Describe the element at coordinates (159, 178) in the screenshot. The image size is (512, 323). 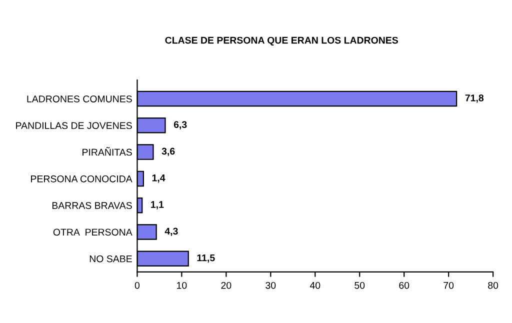
I see `data-label: 1,4` at that location.